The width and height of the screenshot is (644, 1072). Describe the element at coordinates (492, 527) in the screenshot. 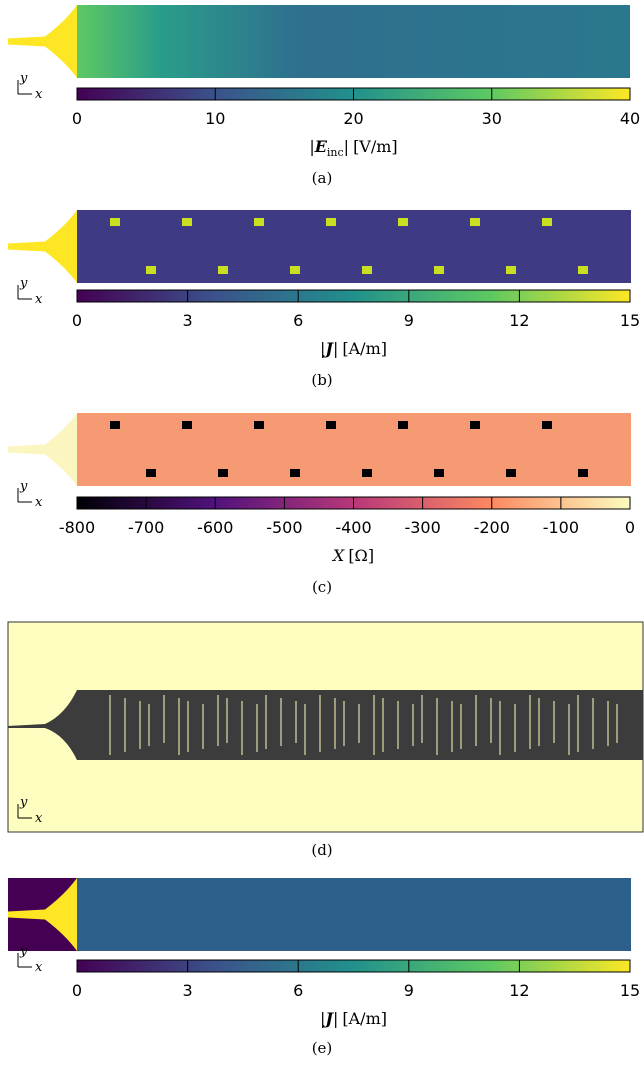

I see `colorbar-tick-label: -200` at that location.